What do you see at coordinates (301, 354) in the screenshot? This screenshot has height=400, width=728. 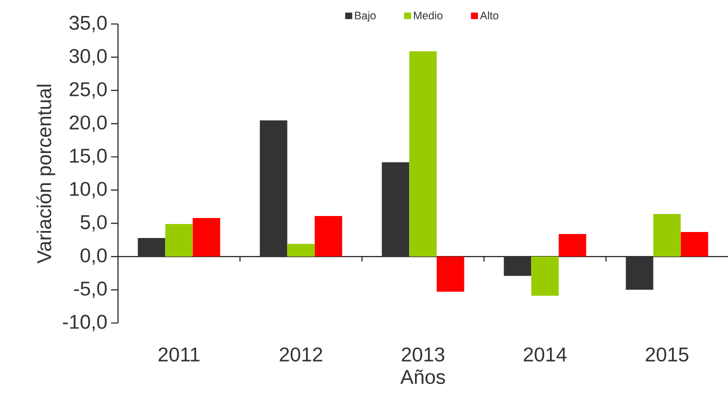 I see `x-tick-label: 2012` at bounding box center [301, 354].